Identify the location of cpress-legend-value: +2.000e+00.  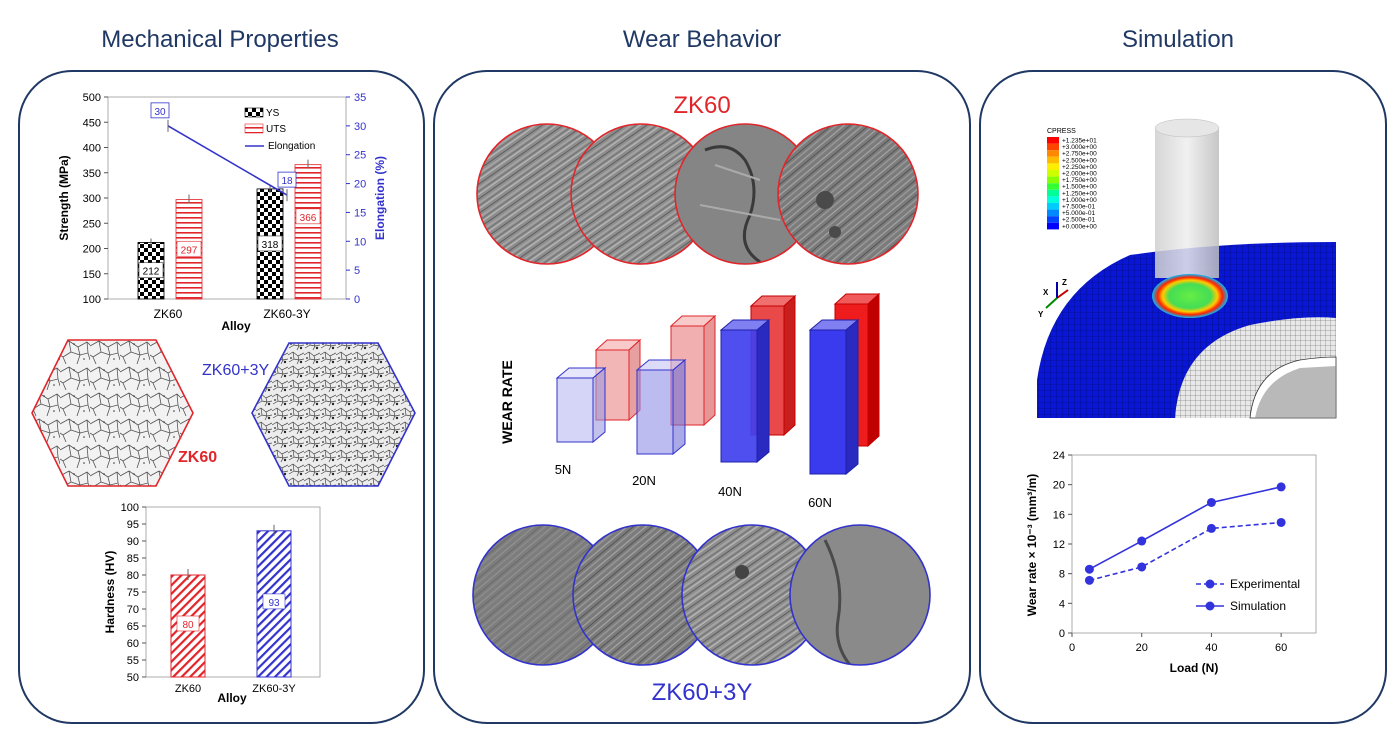
(1079, 174).